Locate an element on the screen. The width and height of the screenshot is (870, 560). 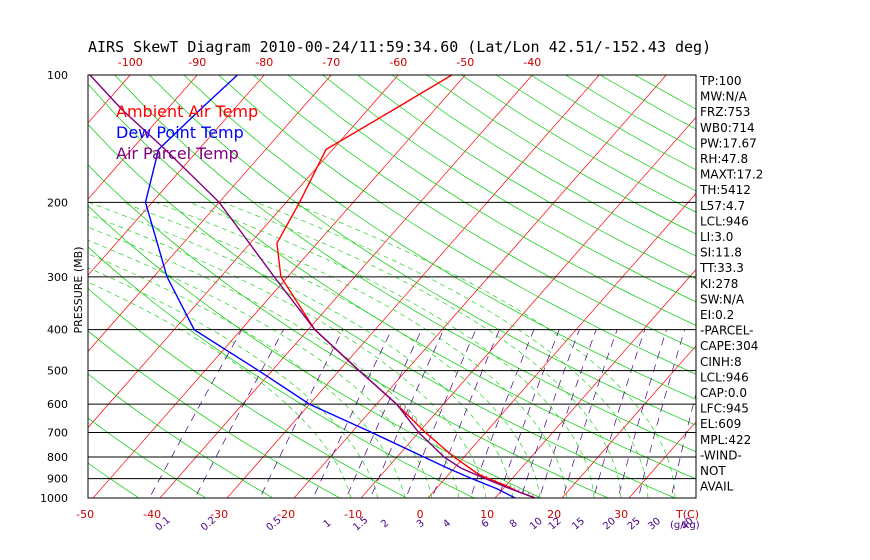
legend-dewpoint: Dew Point Temp is located at coordinates (180, 132).